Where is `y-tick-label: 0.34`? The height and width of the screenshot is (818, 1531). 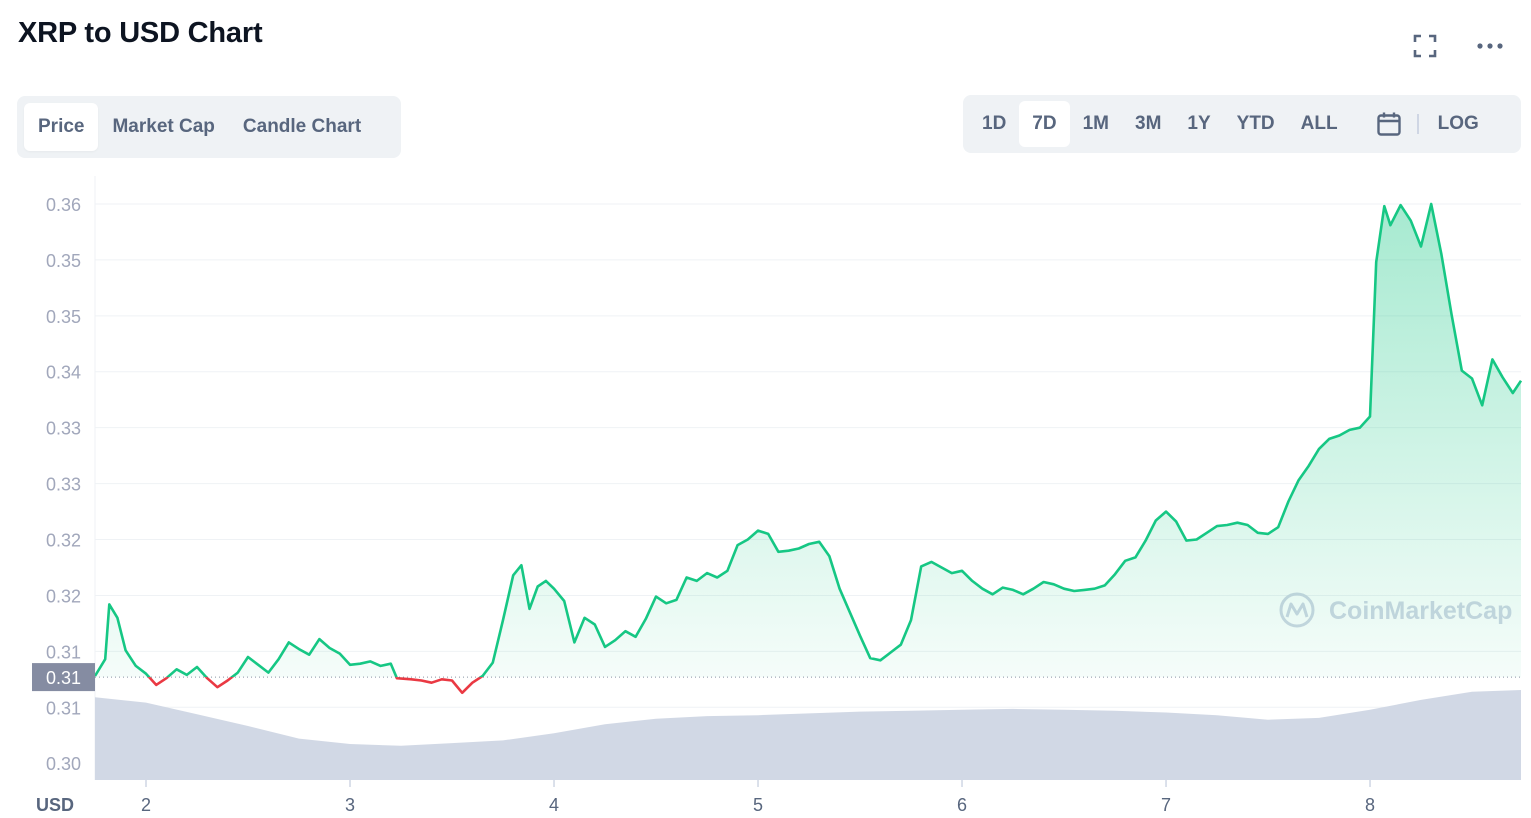 y-tick-label: 0.34 is located at coordinates (63, 373).